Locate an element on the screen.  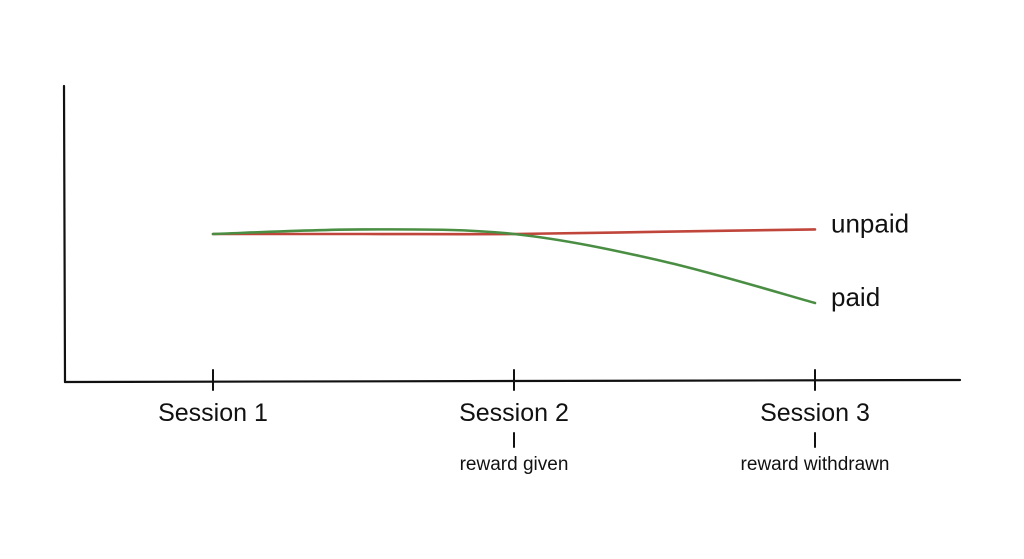
series-line-paid is located at coordinates (514, 266).